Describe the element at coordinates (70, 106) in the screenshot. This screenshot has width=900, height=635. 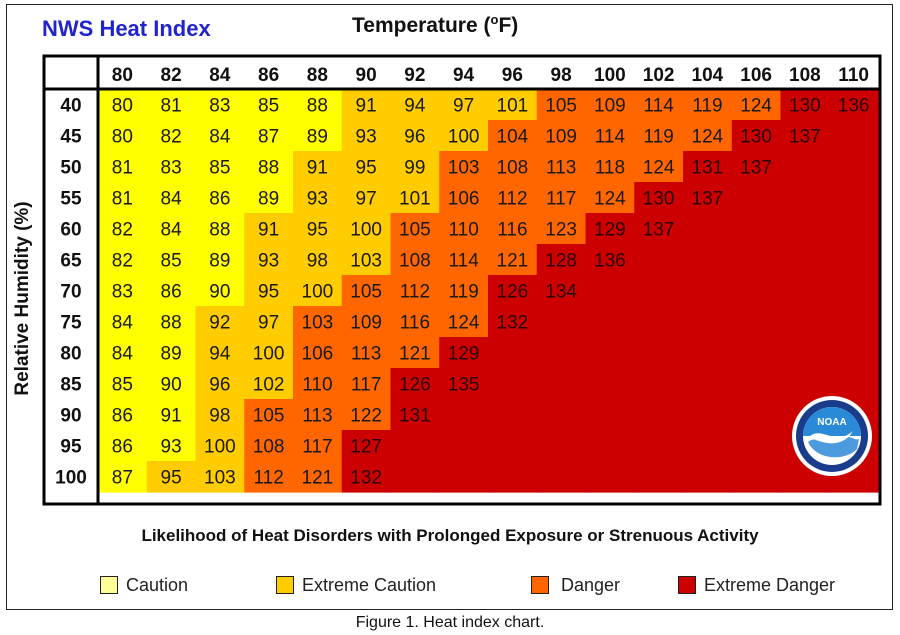
I see `humidity-tick-label: 40` at that location.